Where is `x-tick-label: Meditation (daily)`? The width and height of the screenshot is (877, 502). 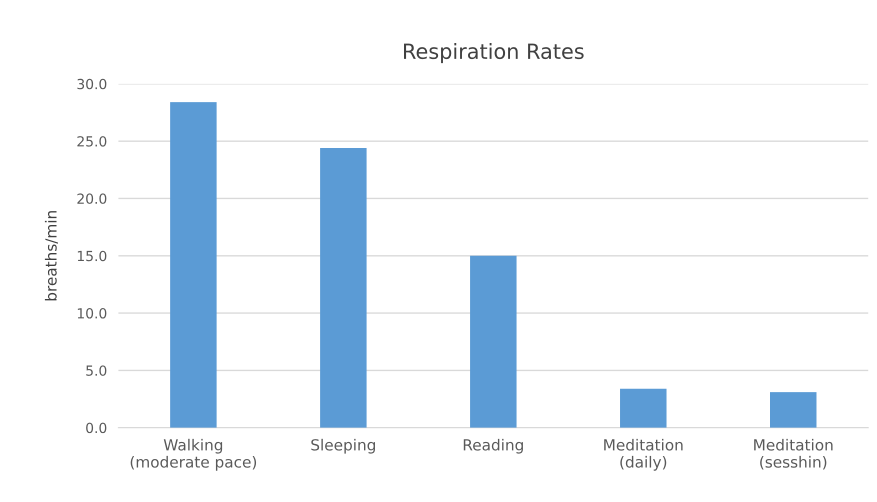
x-tick-label: Meditation (daily) is located at coordinates (643, 454).